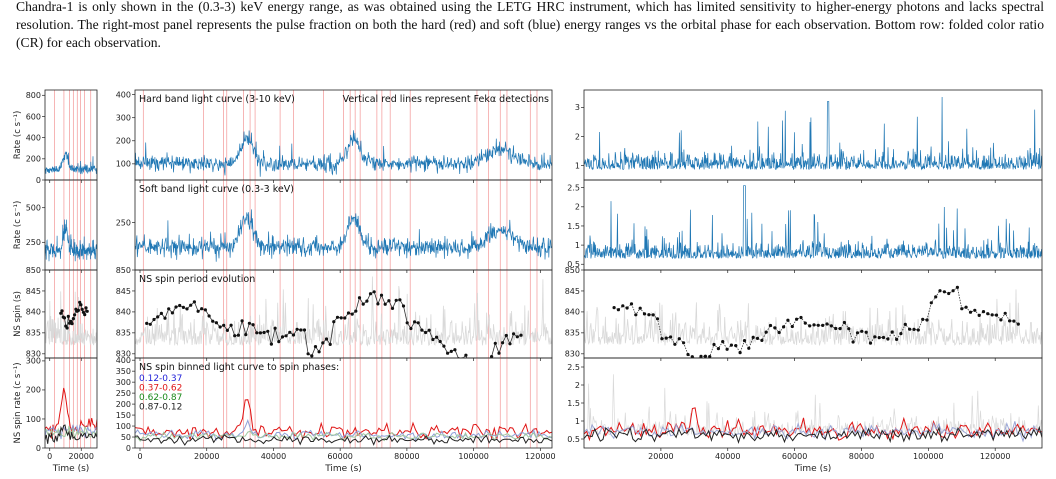 The height and width of the screenshot is (479, 1056). What do you see at coordinates (573, 403) in the screenshot?
I see `right-row4-ytick-label: 1.5` at bounding box center [573, 403].